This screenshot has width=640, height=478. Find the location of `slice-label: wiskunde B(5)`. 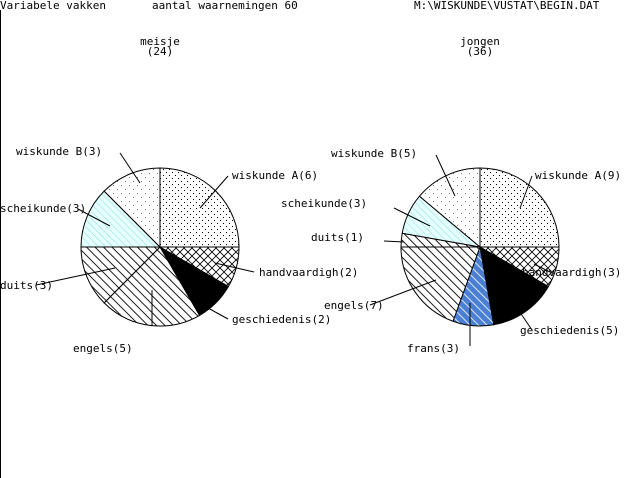

slice-label: wiskunde B(5) is located at coordinates (374, 153).